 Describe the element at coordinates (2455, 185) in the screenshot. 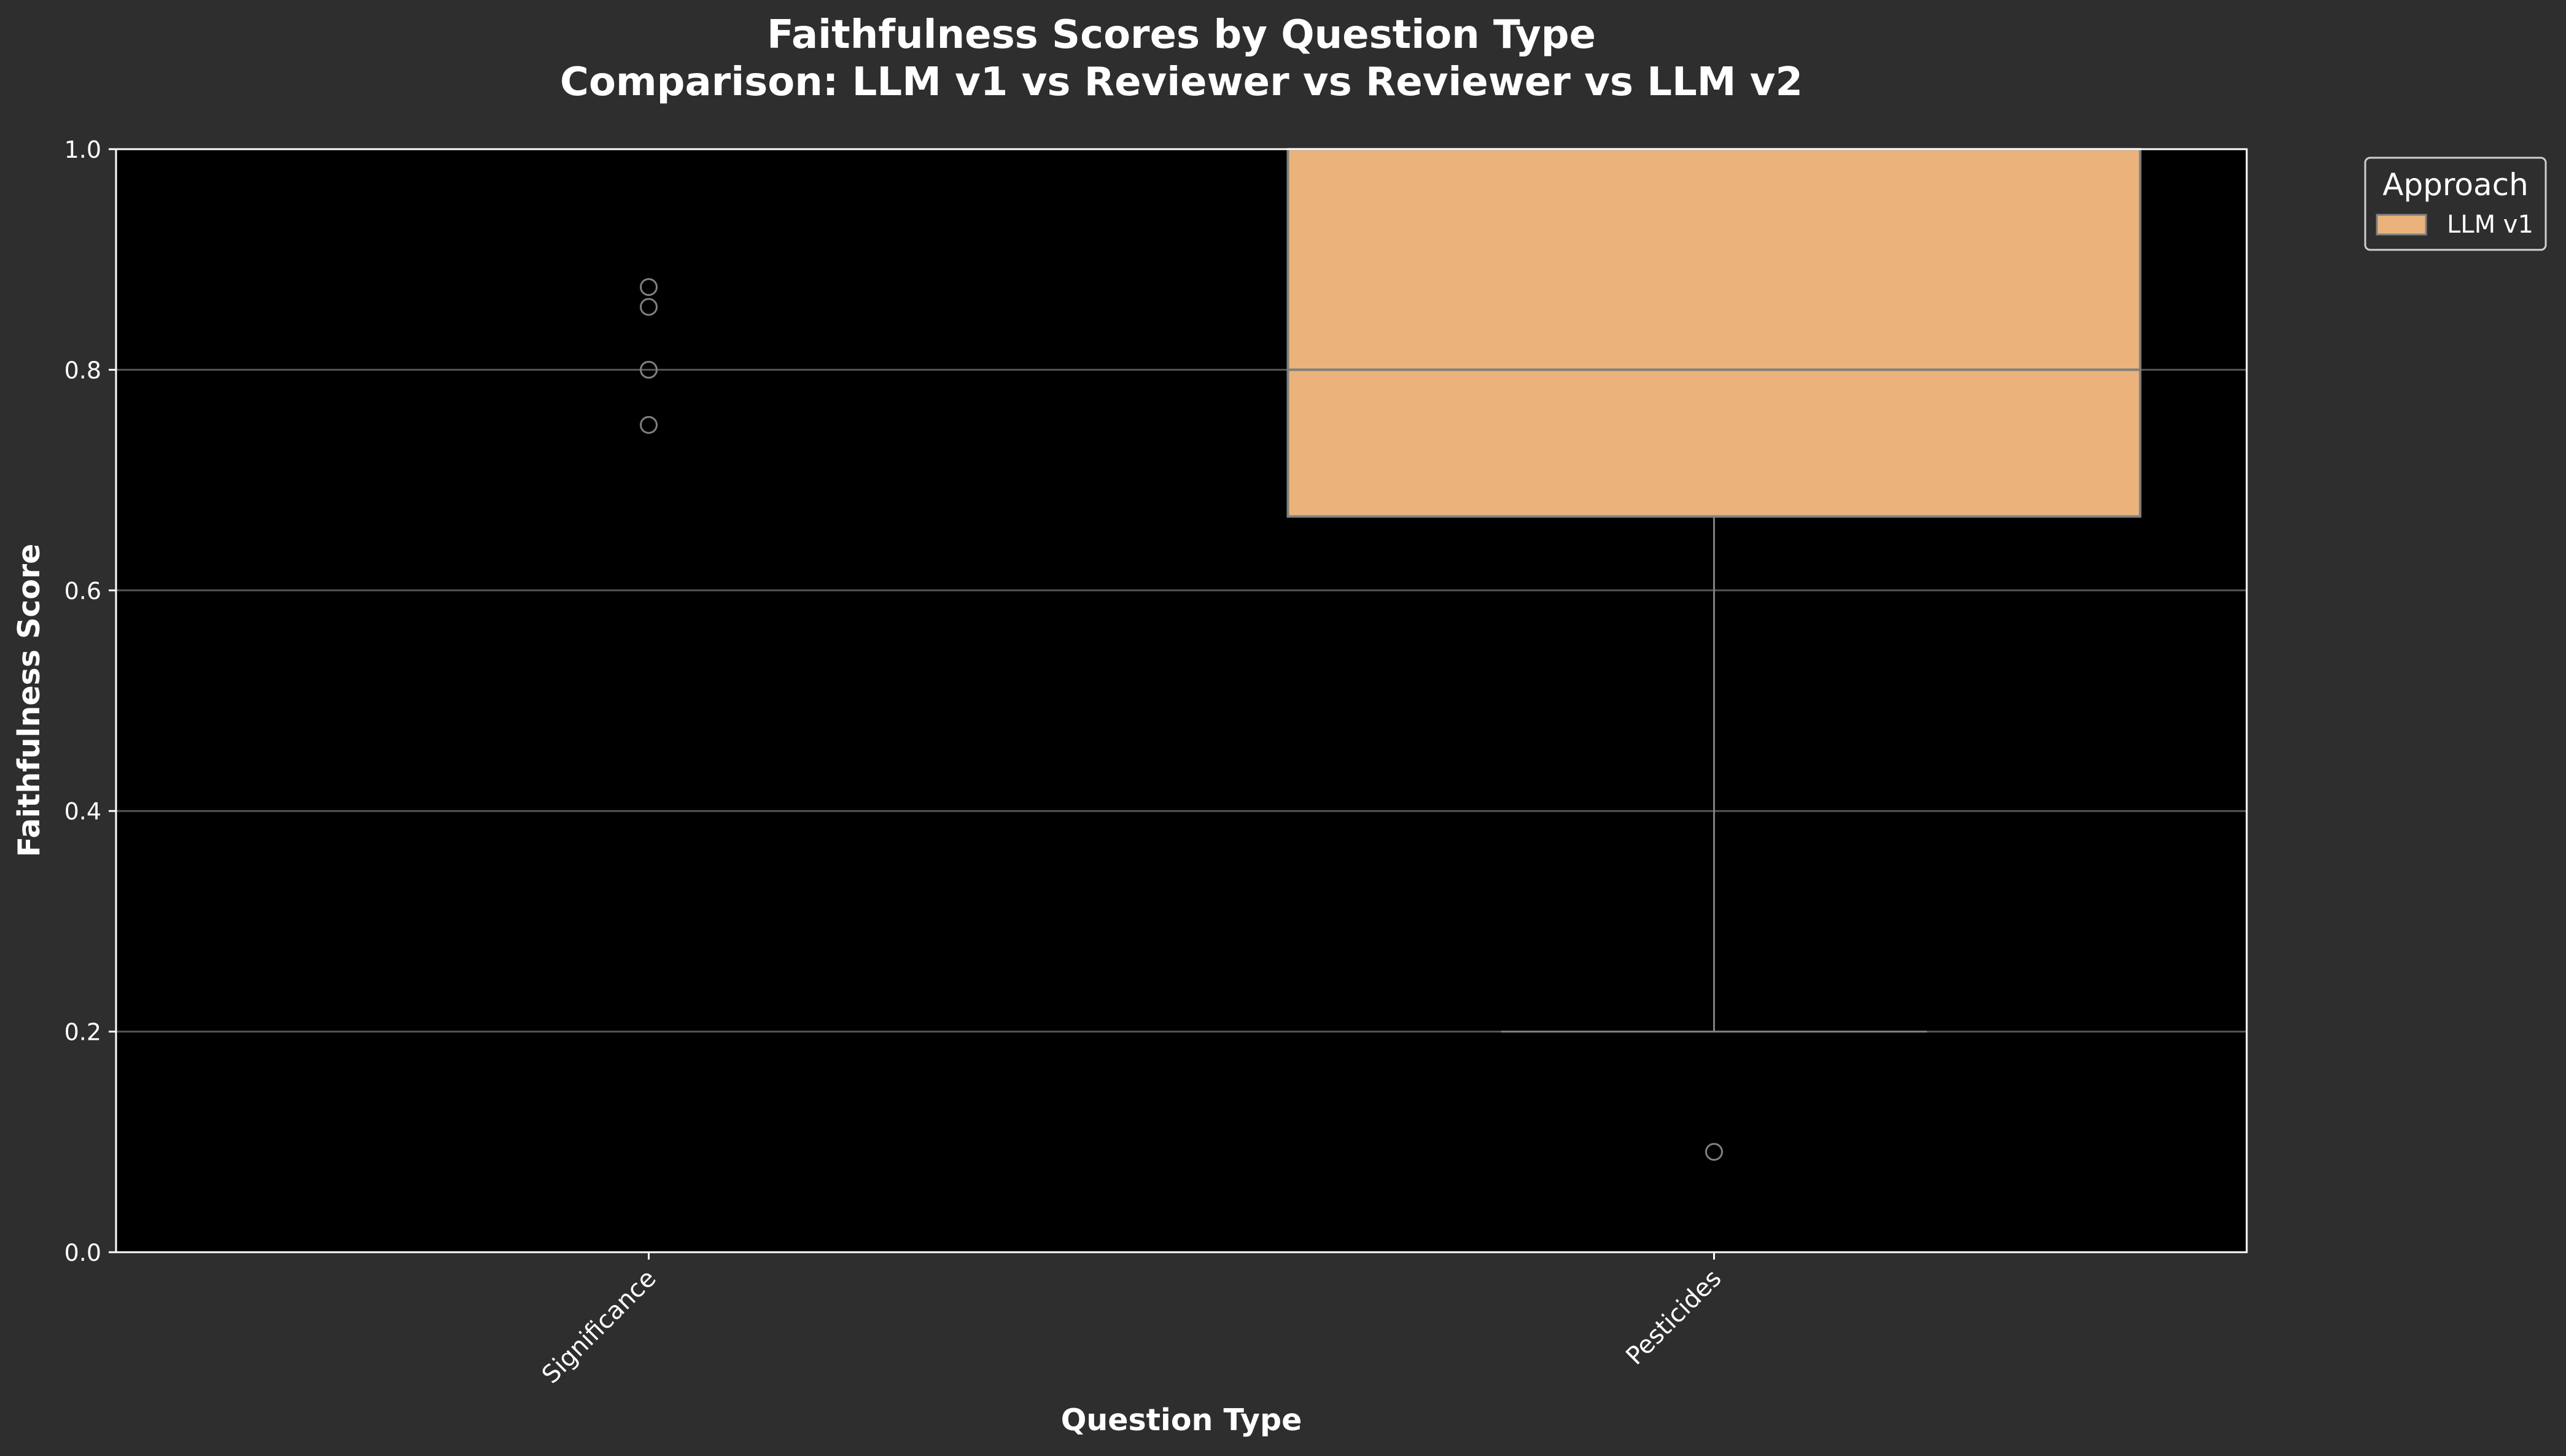

I see `legend-title: Approach` at that location.